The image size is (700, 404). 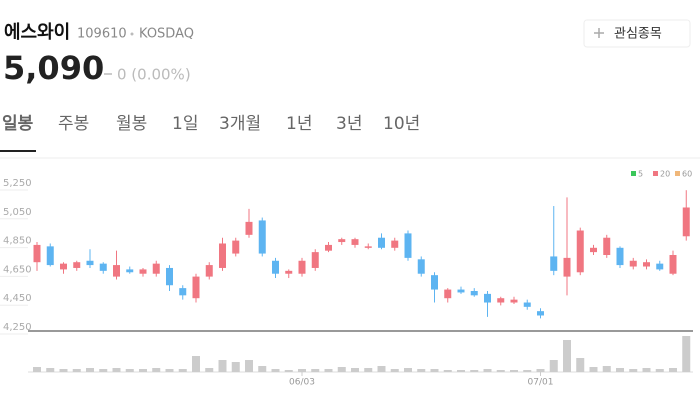 I want to click on button-box, so click(x=637, y=33).